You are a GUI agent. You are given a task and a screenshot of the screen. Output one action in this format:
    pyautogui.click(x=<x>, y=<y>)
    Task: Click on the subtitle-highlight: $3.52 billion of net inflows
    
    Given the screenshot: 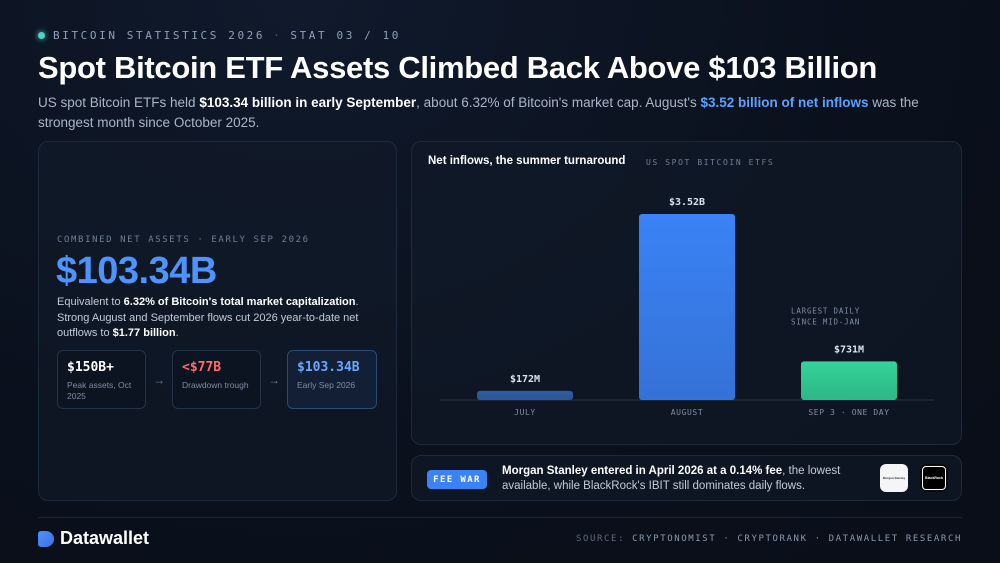 What is the action you would take?
    pyautogui.click(x=784, y=102)
    